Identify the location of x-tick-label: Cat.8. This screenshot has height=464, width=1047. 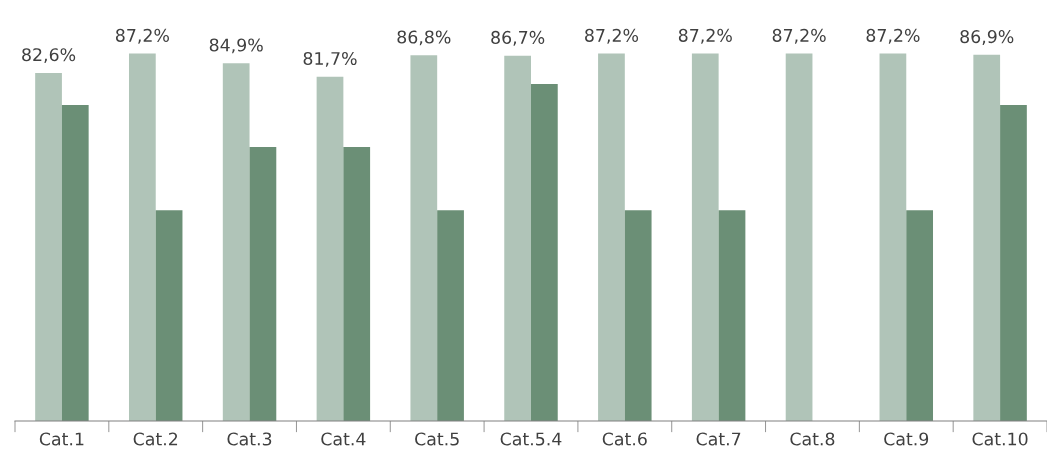
(812, 439).